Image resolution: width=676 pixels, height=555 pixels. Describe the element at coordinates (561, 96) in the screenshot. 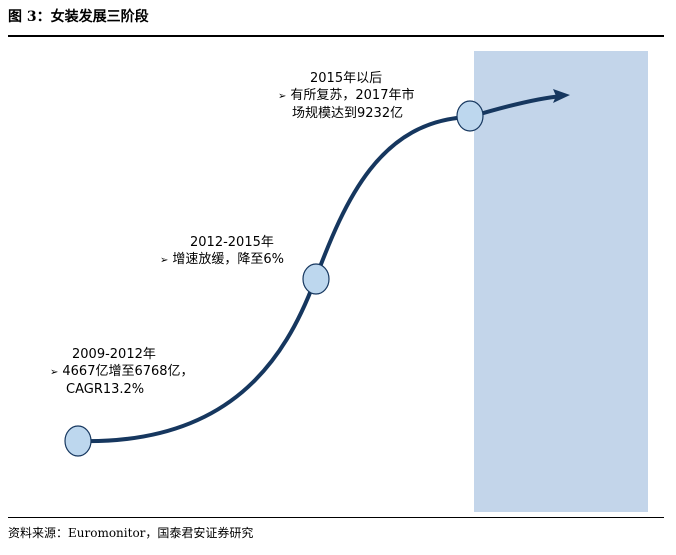

I see `curve-arrowhead` at that location.